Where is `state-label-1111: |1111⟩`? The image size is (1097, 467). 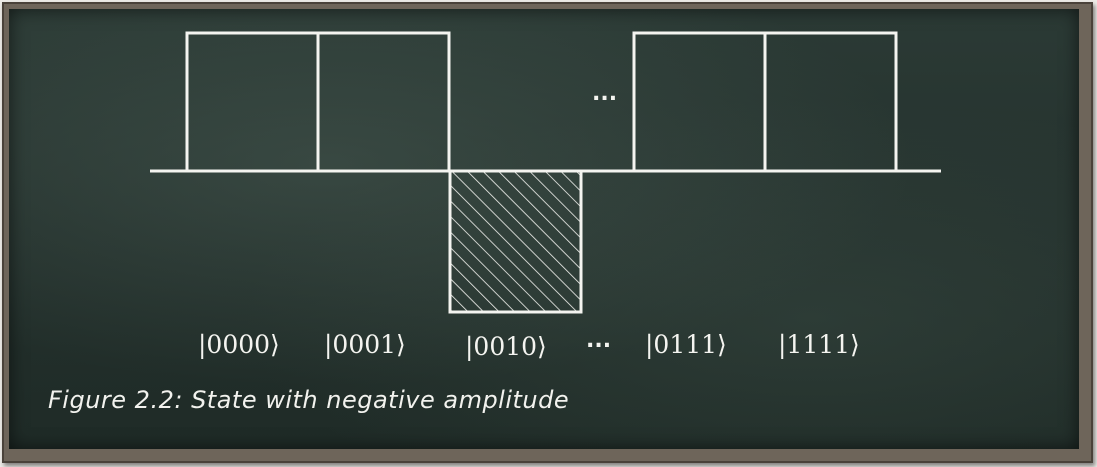
state-label-1111: |1111⟩ is located at coordinates (819, 345).